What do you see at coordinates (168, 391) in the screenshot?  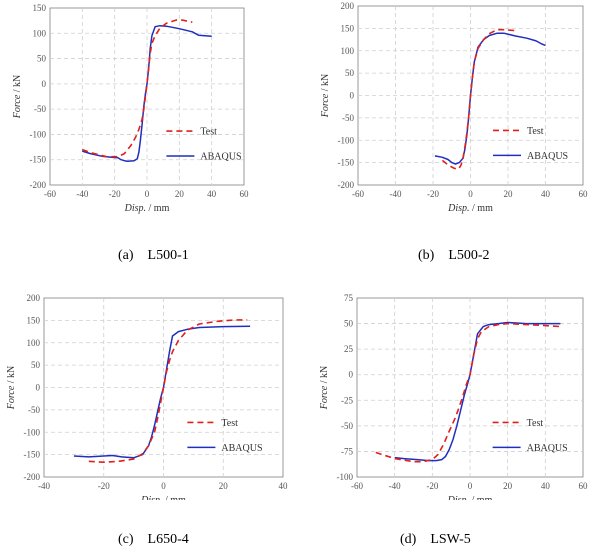 I see `series-line-test-c` at bounding box center [168, 391].